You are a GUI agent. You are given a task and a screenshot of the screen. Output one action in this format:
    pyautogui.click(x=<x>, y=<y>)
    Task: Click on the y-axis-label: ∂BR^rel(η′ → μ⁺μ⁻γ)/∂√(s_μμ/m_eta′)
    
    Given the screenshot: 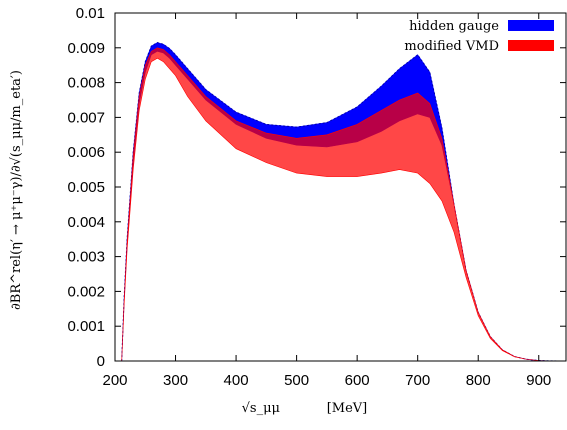 What is the action you would take?
    pyautogui.click(x=16, y=190)
    